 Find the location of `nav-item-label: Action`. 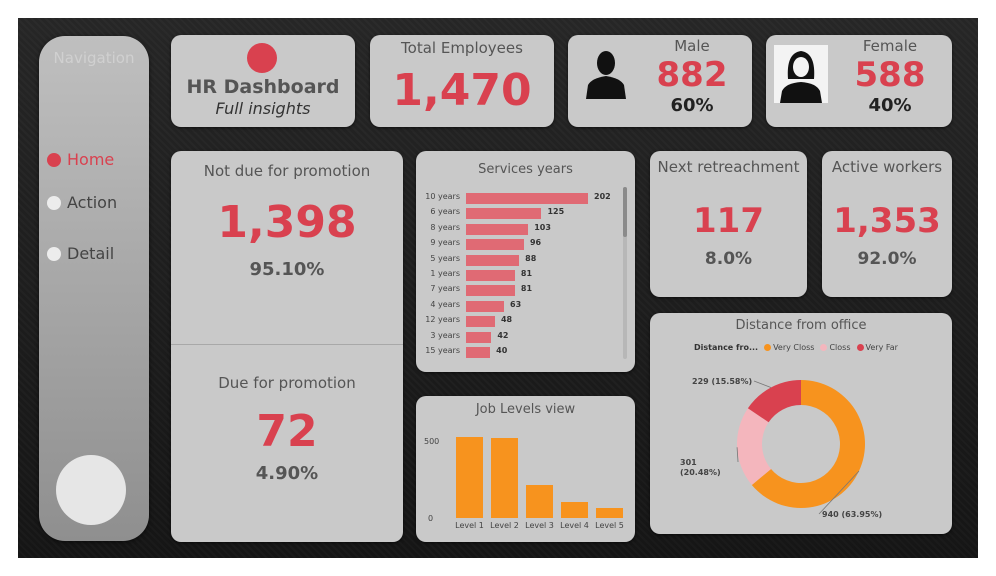

nav-item-label: Action is located at coordinates (92, 202).